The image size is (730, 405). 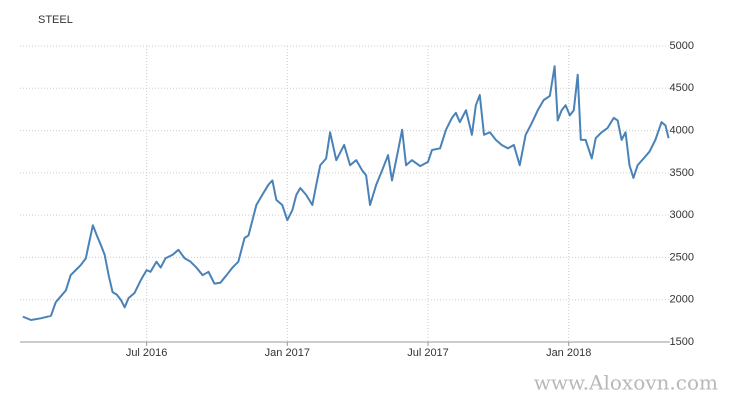 I want to click on x-tick-label: Jul 2016, so click(x=147, y=353).